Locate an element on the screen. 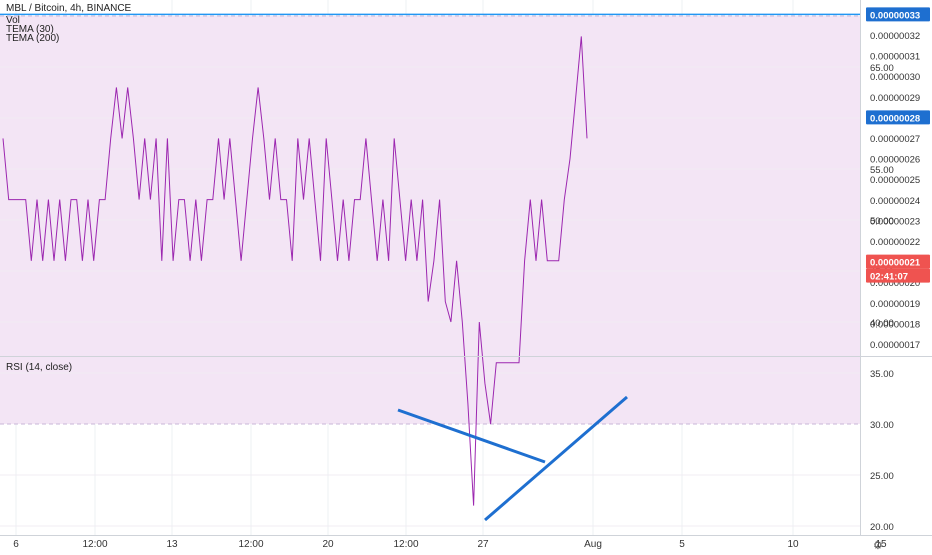 The image size is (932, 555). legend-tema30: TEMA (30) is located at coordinates (30, 29).